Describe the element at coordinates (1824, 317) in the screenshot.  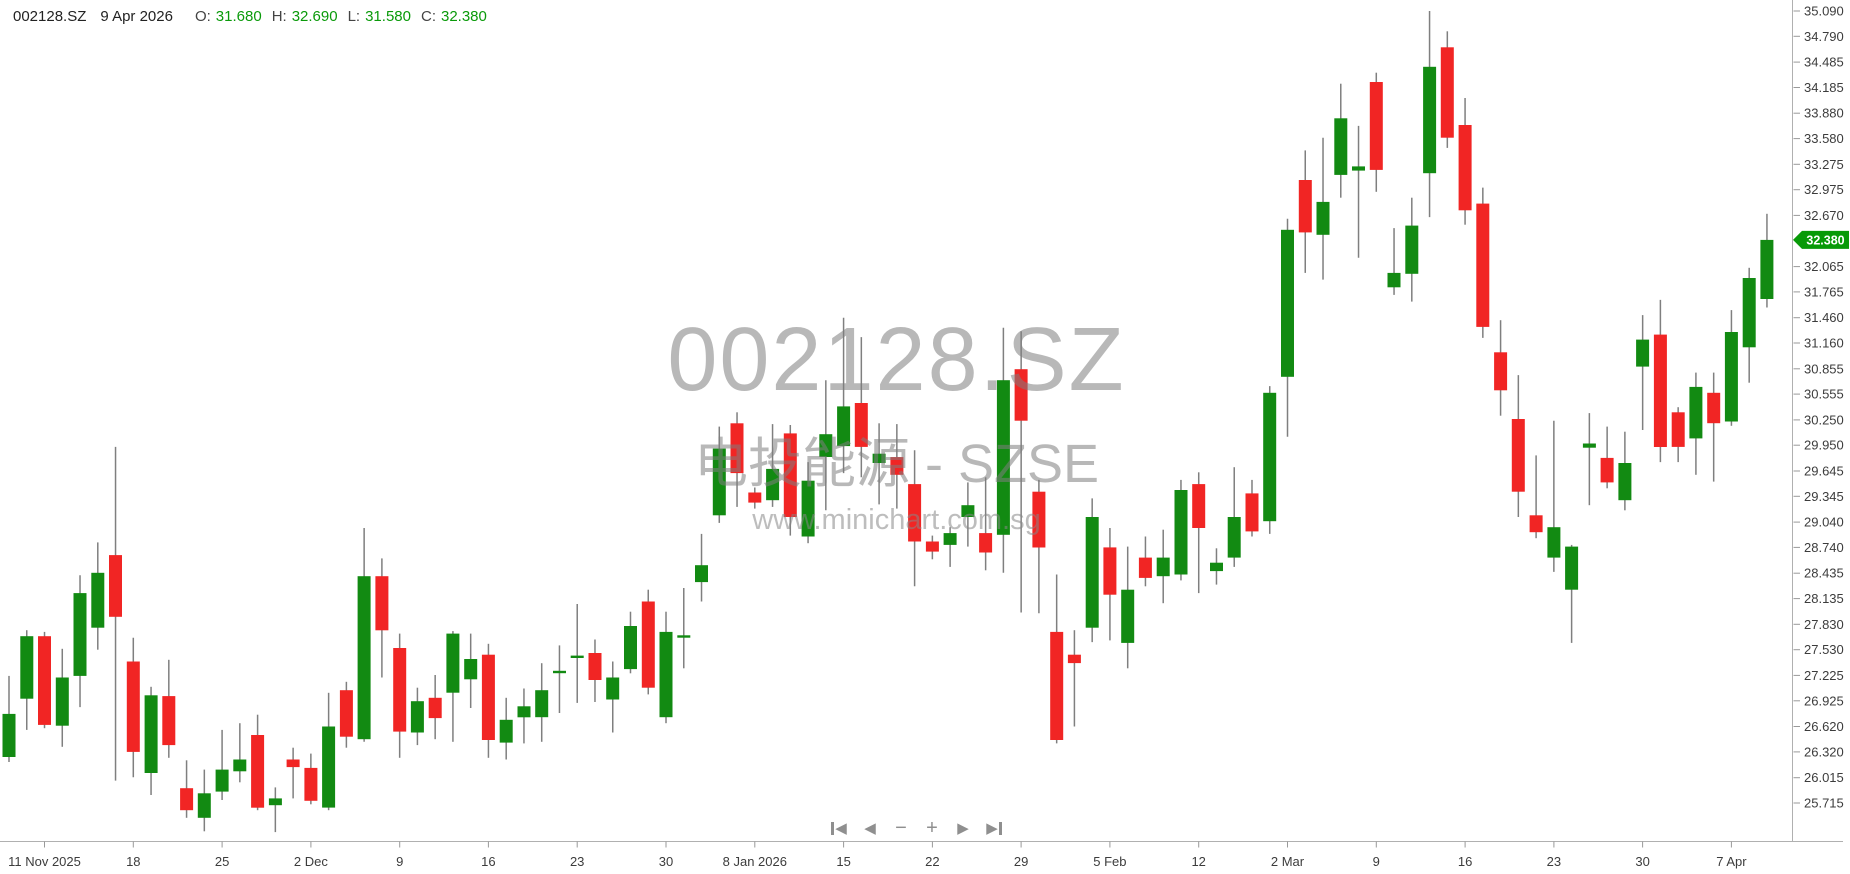
I see `price-axis-label: 31.460` at that location.